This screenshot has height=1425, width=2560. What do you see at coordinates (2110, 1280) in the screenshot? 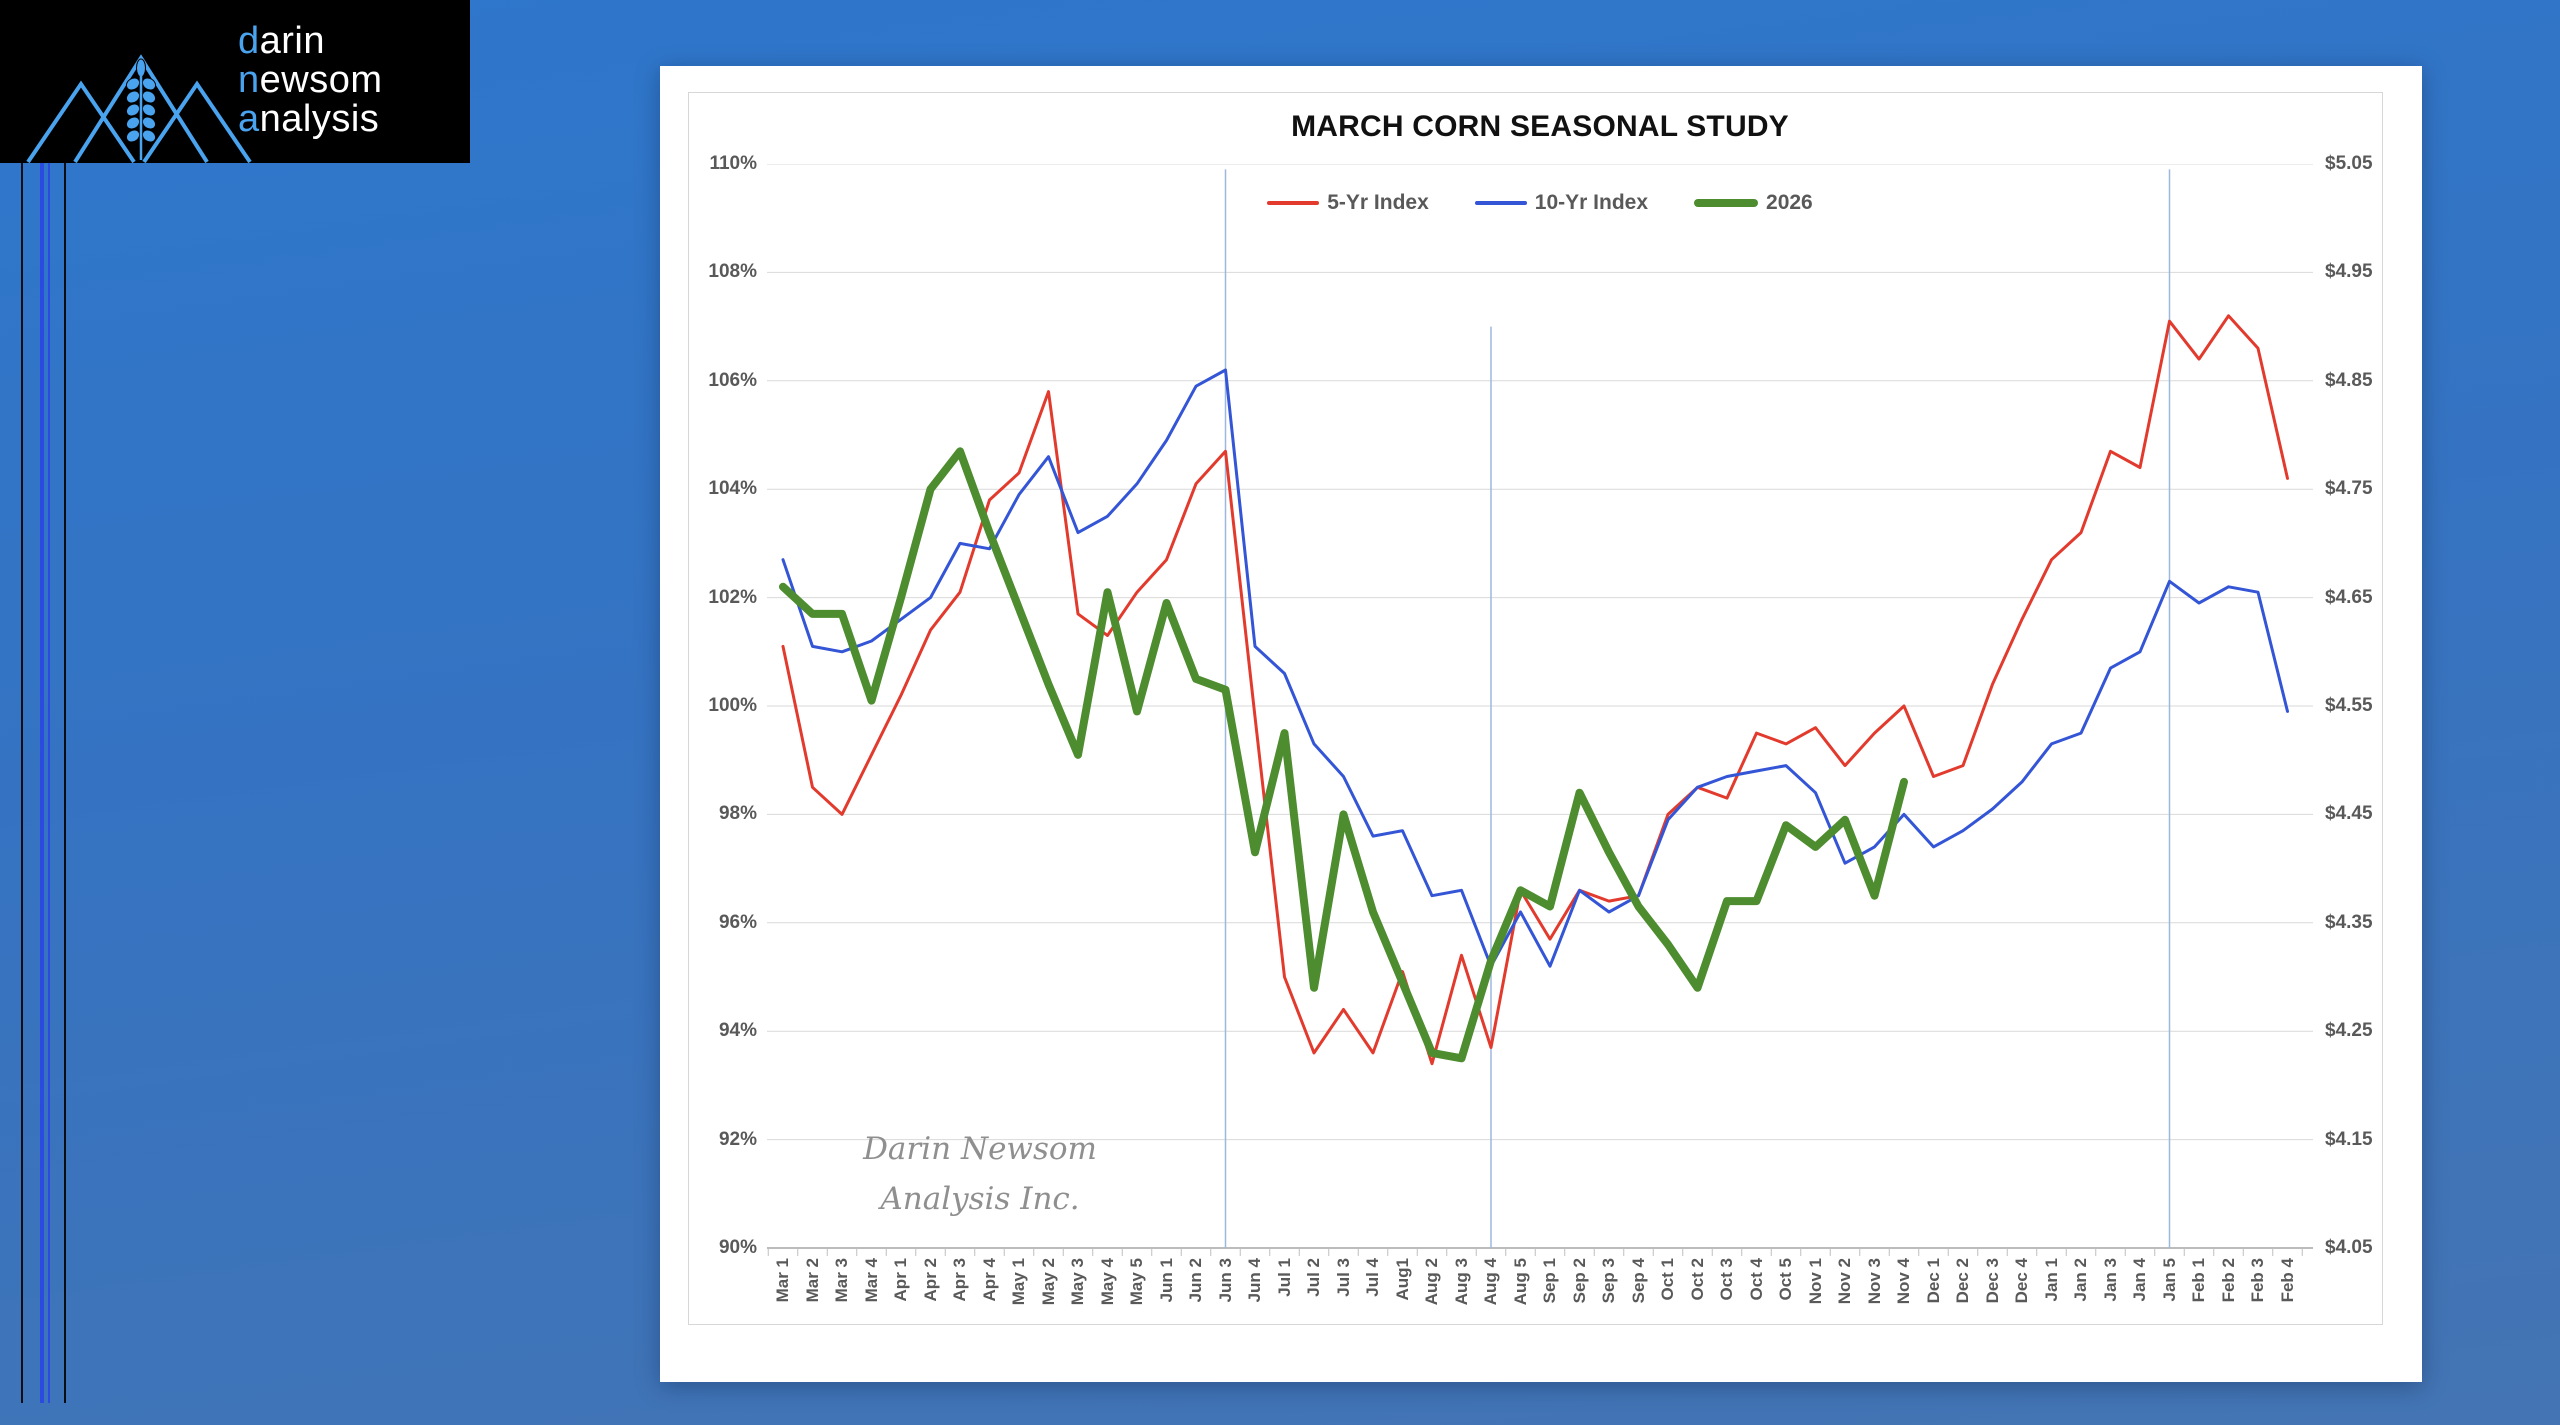
I see `x-label-jan-3: Jan 3` at bounding box center [2110, 1280].